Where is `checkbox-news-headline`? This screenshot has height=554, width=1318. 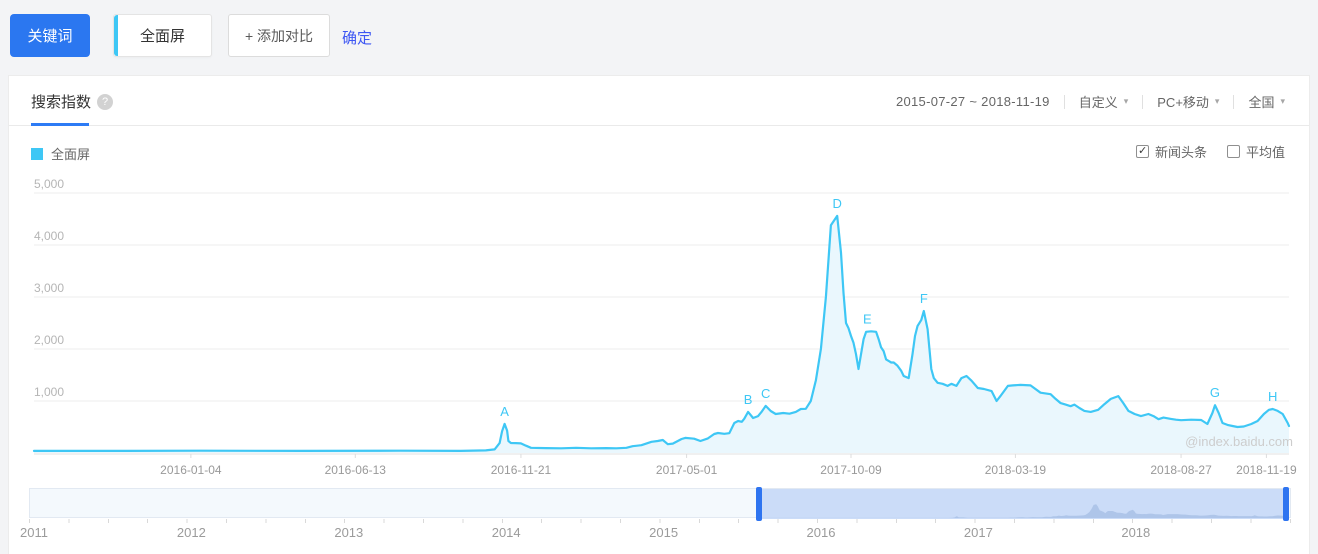
checkbox-news-headline is located at coordinates (1142, 151).